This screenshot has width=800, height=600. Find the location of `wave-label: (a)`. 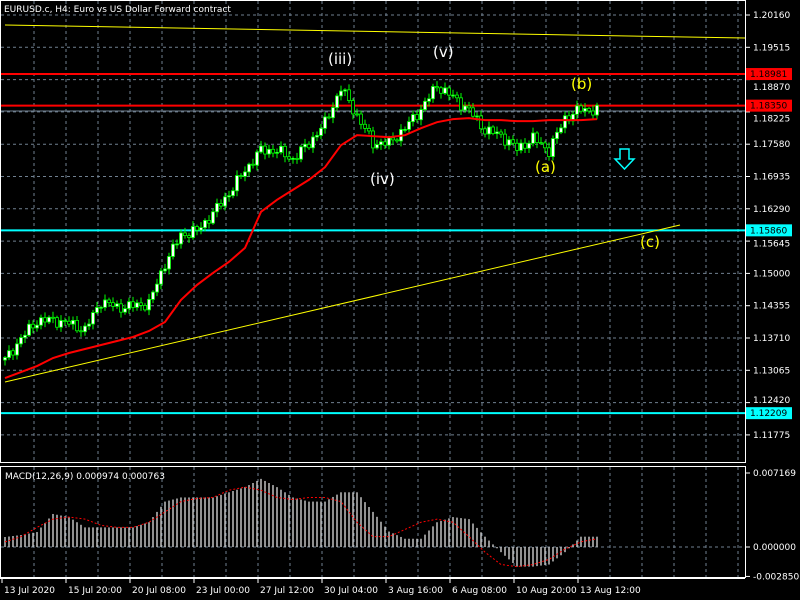

wave-label: (a) is located at coordinates (545, 167).